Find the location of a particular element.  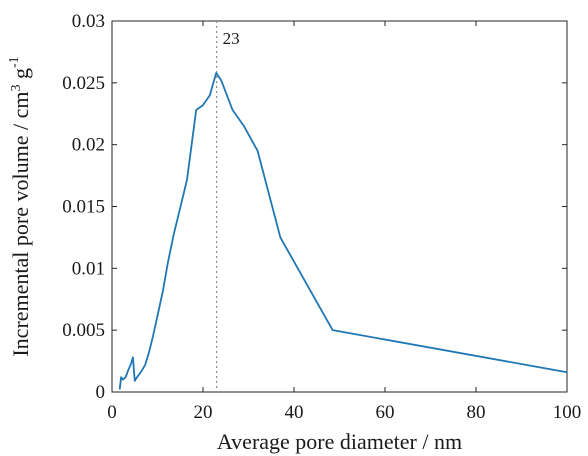

y-axis-label-sup1: 3 is located at coordinates (16, 88).